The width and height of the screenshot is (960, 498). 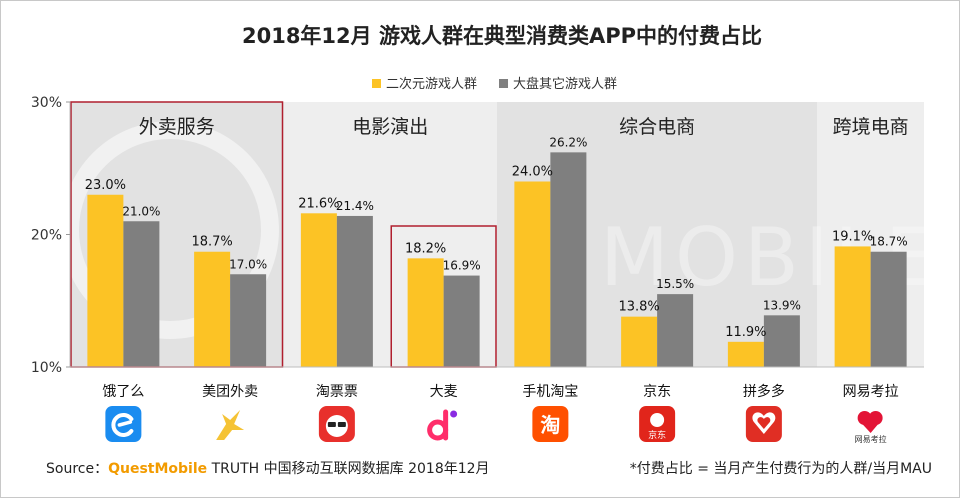 What do you see at coordinates (638, 307) in the screenshot?
I see `data-label: 13.8%` at bounding box center [638, 307].